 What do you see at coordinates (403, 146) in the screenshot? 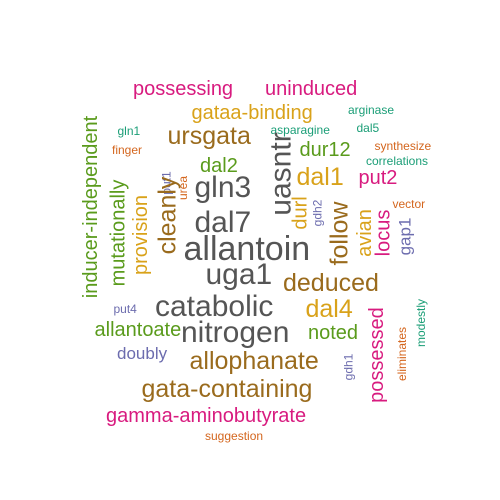
I see `word-synthesize: synthesize` at bounding box center [403, 146].